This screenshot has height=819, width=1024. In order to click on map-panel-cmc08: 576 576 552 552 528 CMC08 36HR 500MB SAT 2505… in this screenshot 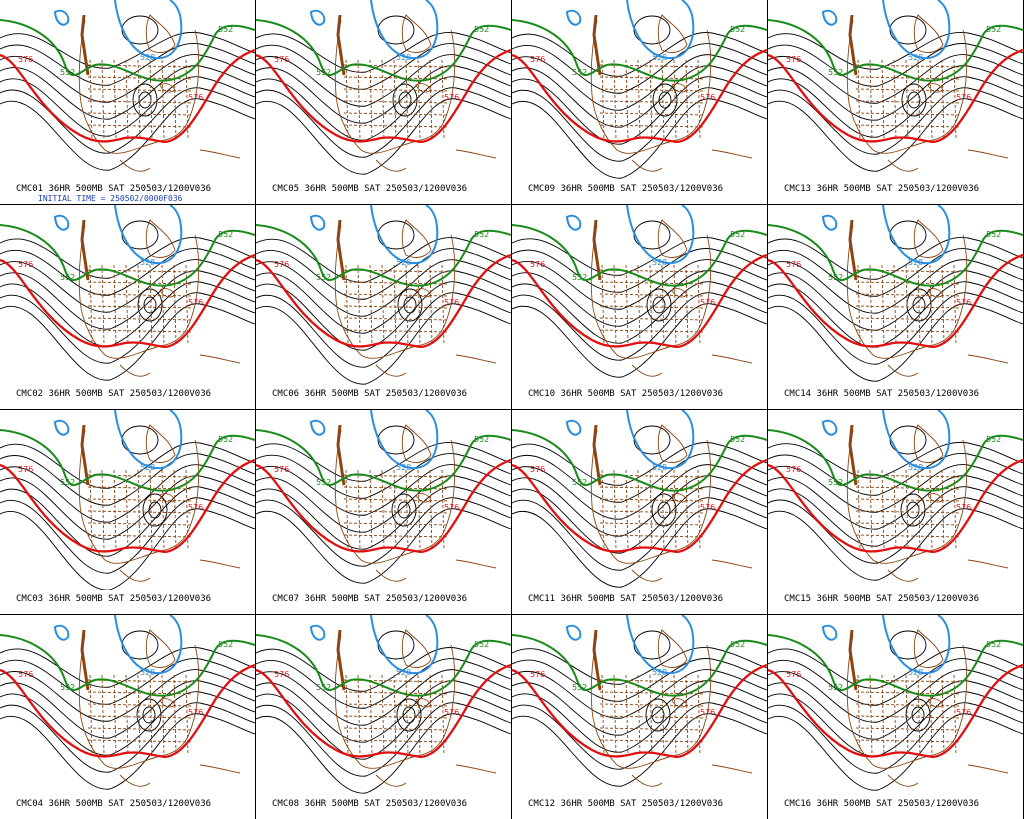, I will do `click(383, 716)`.